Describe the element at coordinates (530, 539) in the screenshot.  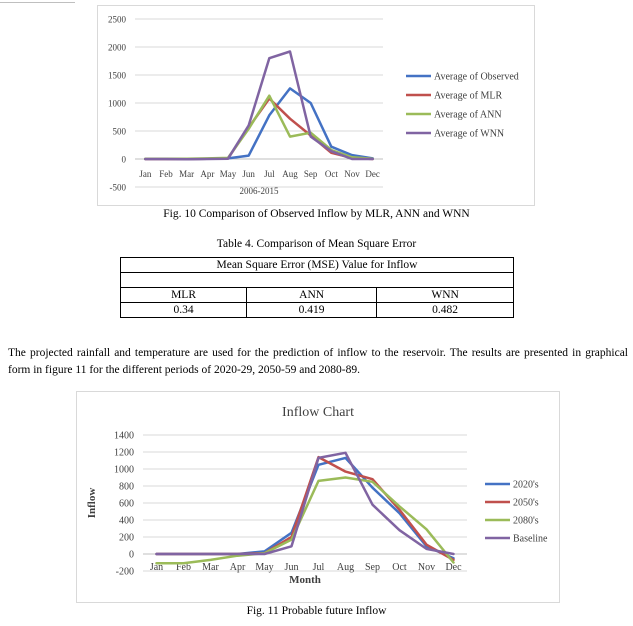
I see `legend-label: Baseline` at that location.